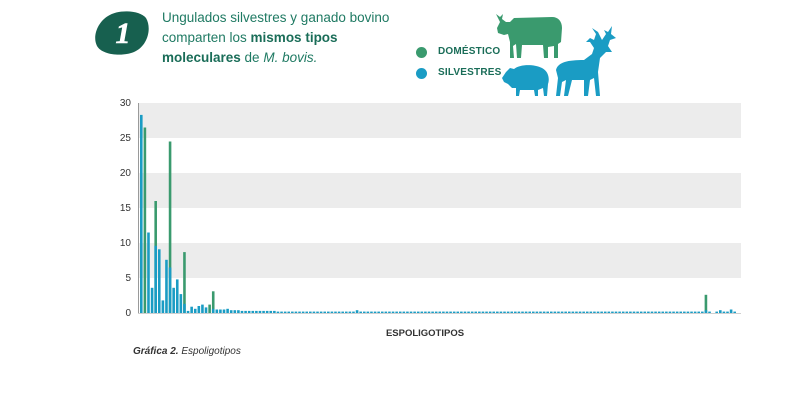 This screenshot has width=800, height=400. Describe the element at coordinates (126, 173) in the screenshot. I see `y-tick-label: 20` at that location.